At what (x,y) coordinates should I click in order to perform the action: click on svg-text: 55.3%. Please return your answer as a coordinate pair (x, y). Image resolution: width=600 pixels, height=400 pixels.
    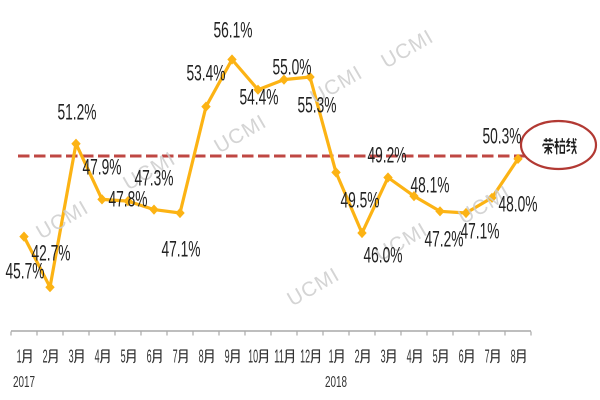
    Looking at the image, I should click on (317, 105).